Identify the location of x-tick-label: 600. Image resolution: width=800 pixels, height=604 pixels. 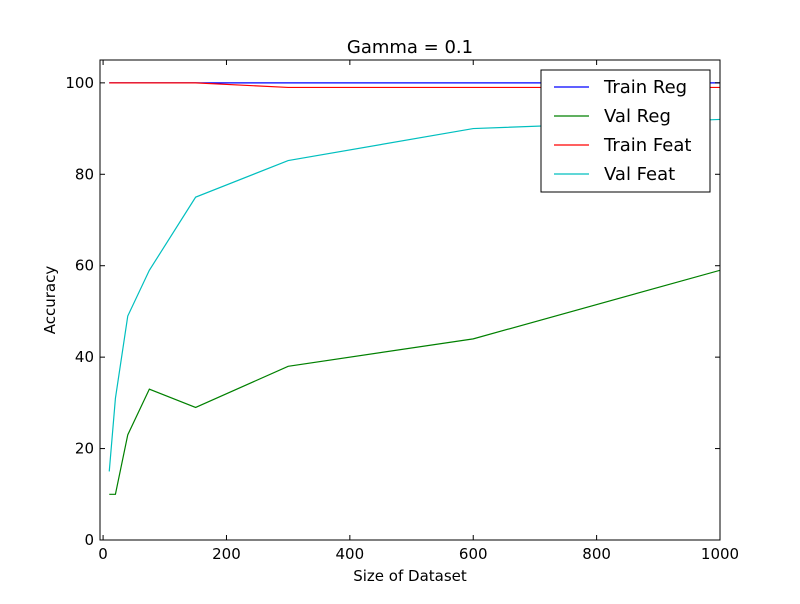
(473, 554).